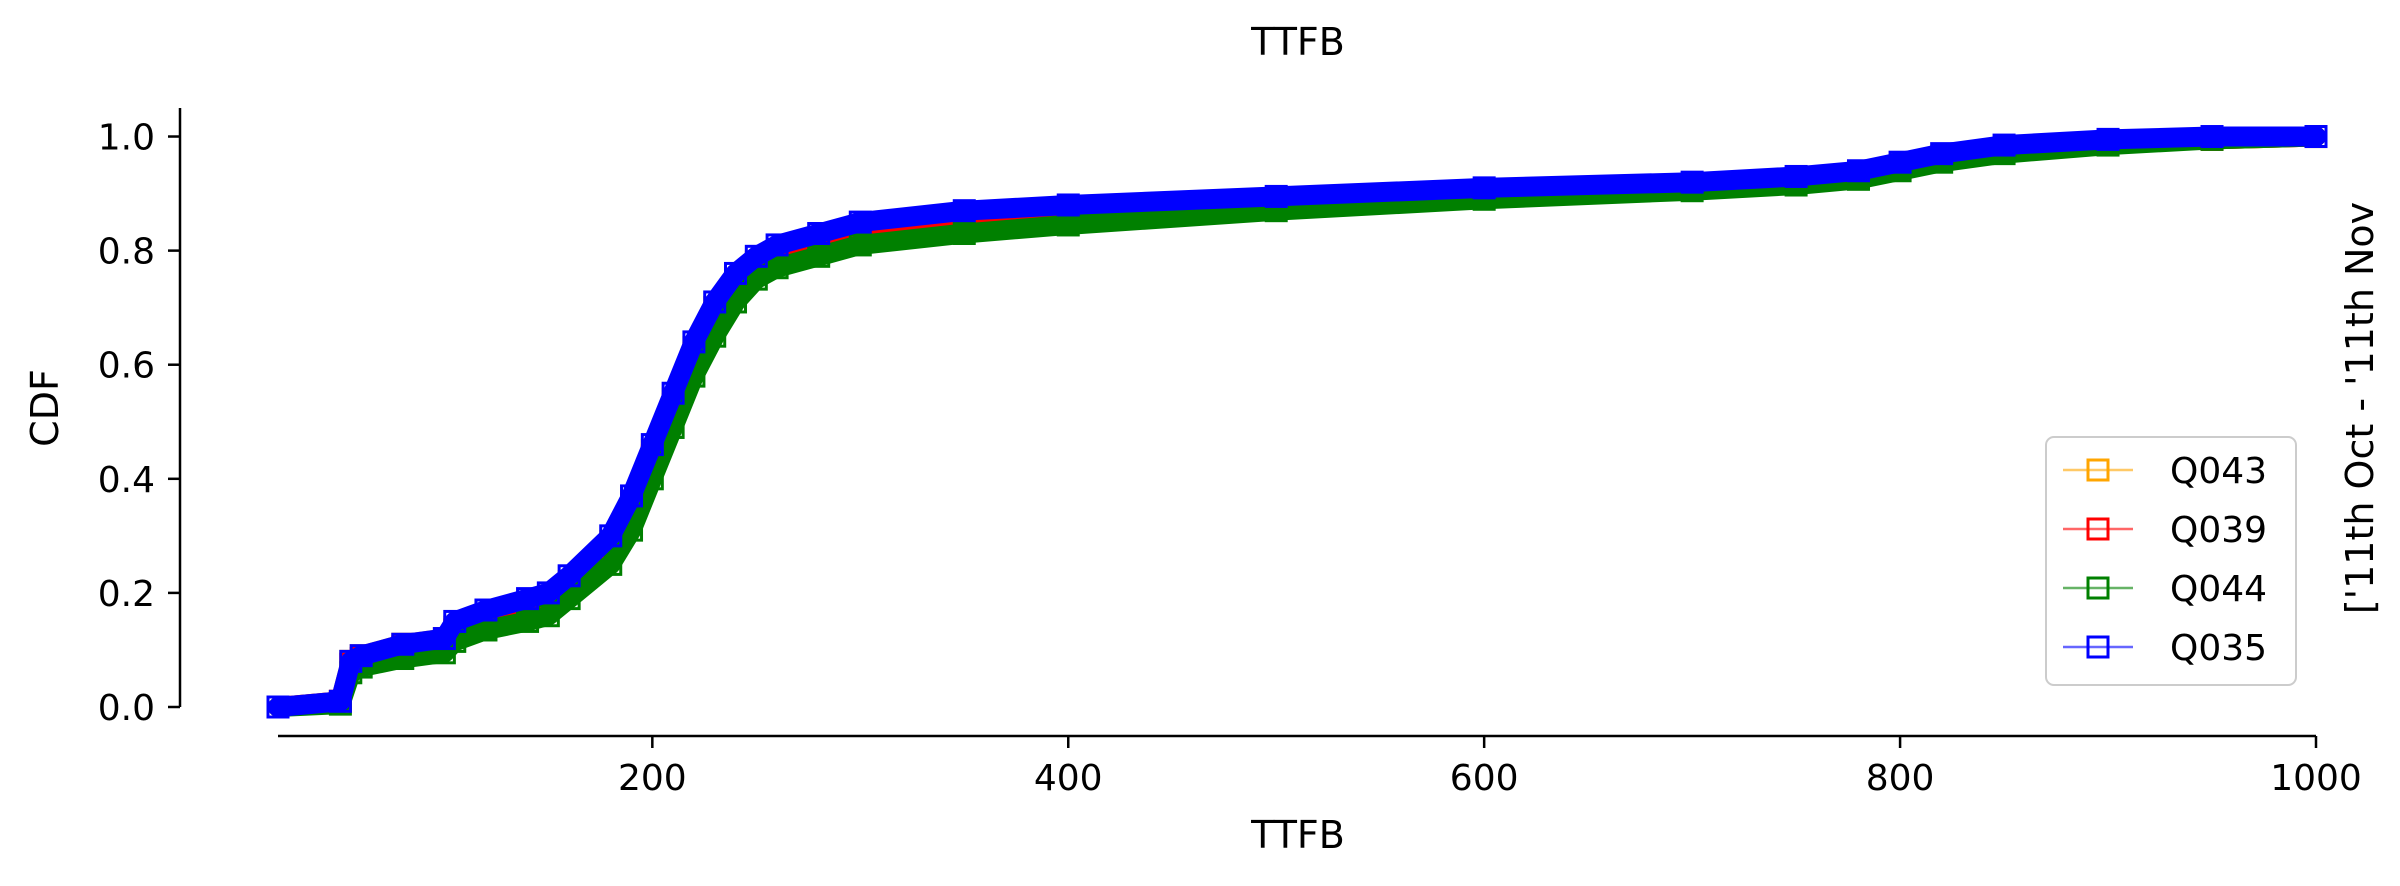 This screenshot has width=2400, height=886. What do you see at coordinates (126, 366) in the screenshot?
I see `y-tick-label: 0.6` at bounding box center [126, 366].